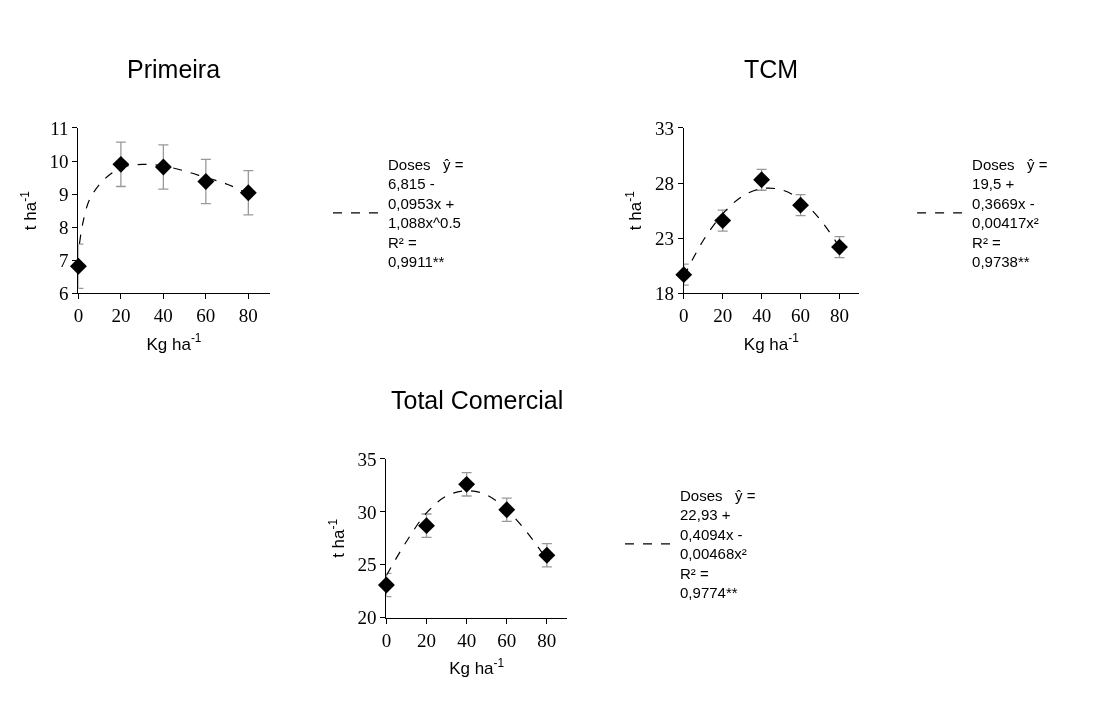  I want to click on legend-label: Doses ŷ = 22,93 + 0,4094x - 0,00468x² R² = 0,9774**, so click(718, 544).